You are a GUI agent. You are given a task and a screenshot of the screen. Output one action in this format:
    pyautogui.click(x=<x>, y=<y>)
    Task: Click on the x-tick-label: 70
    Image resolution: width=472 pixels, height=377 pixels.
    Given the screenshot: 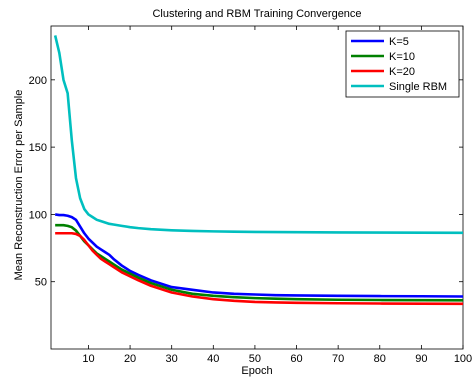 What is the action you would take?
    pyautogui.click(x=338, y=359)
    